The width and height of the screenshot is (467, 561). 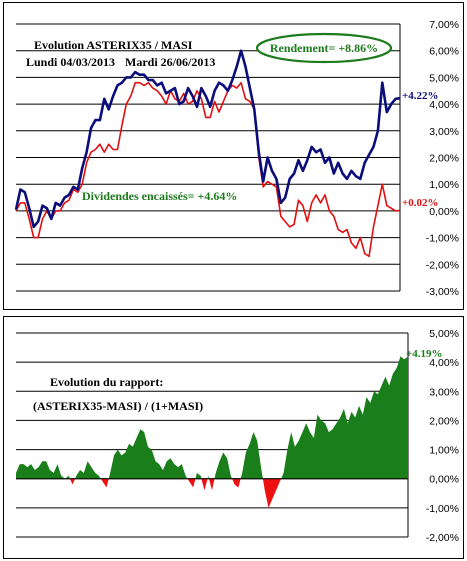 I want to click on rendement-ellipse, so click(x=324, y=48).